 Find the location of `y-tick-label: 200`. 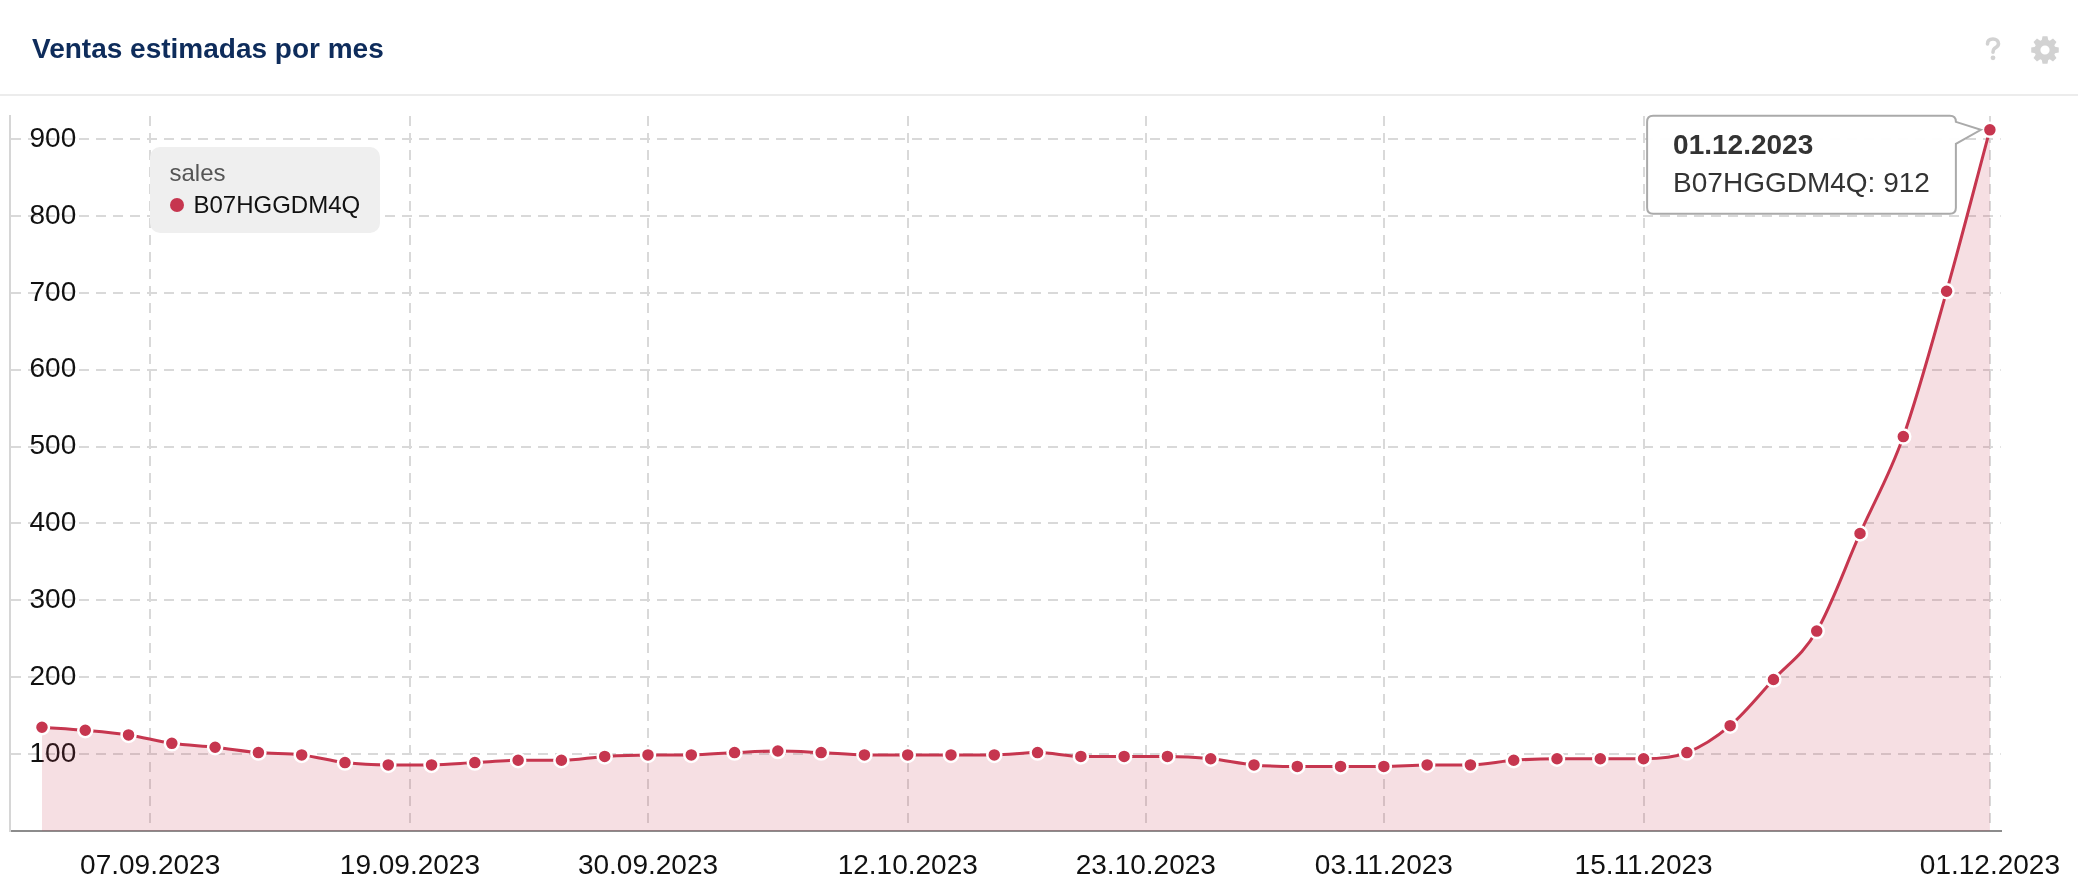

y-tick-label: 200 is located at coordinates (53, 675).